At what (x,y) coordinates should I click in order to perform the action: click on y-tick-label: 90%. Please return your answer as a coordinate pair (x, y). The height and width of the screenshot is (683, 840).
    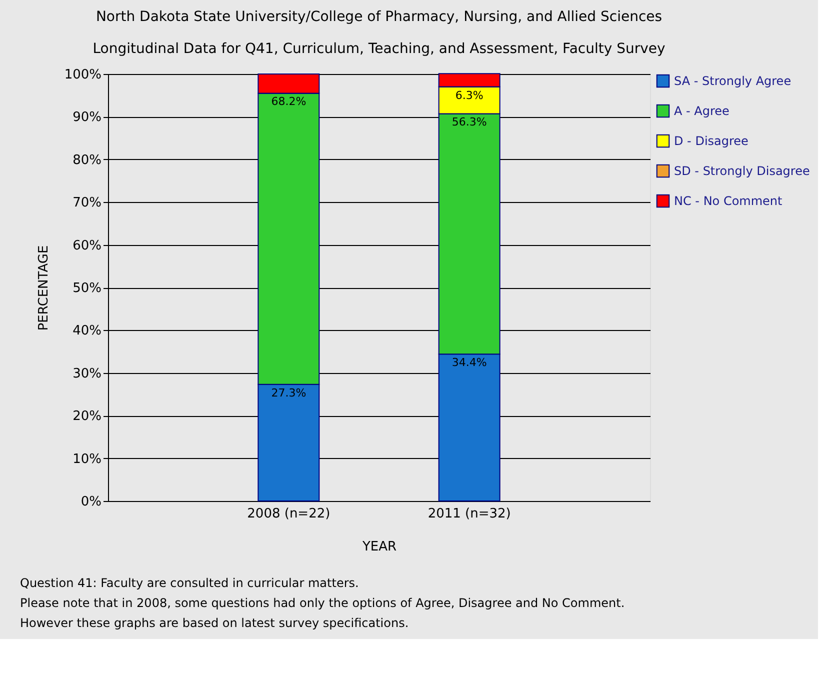
    Looking at the image, I should click on (87, 118).